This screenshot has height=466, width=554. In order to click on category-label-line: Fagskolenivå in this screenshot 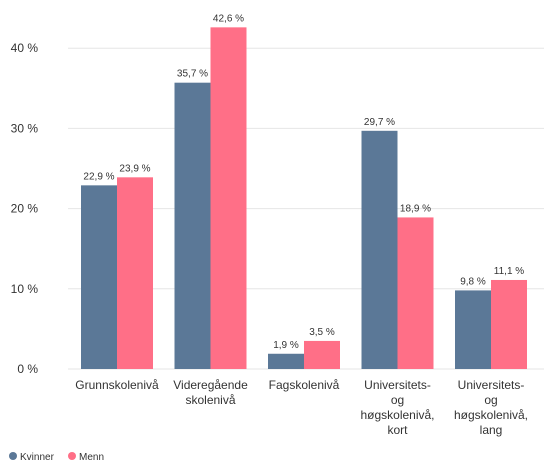, I will do `click(304, 385)`.